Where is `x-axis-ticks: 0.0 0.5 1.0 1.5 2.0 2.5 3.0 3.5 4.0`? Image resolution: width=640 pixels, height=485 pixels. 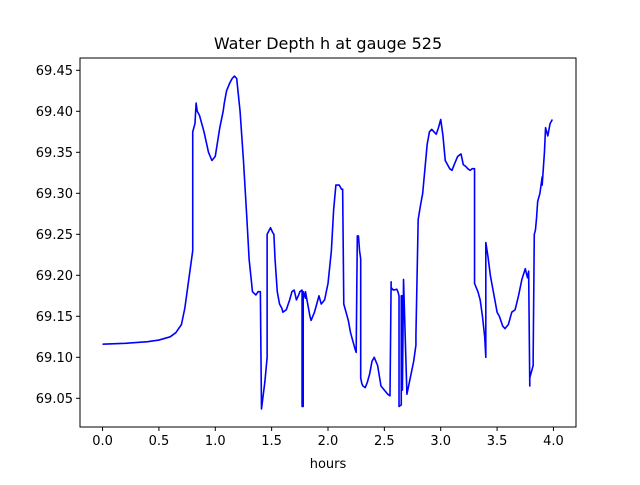 x-axis-ticks: 0.0 0.5 1.0 1.5 2.0 2.5 3.0 3.5 4.0 is located at coordinates (328, 438).